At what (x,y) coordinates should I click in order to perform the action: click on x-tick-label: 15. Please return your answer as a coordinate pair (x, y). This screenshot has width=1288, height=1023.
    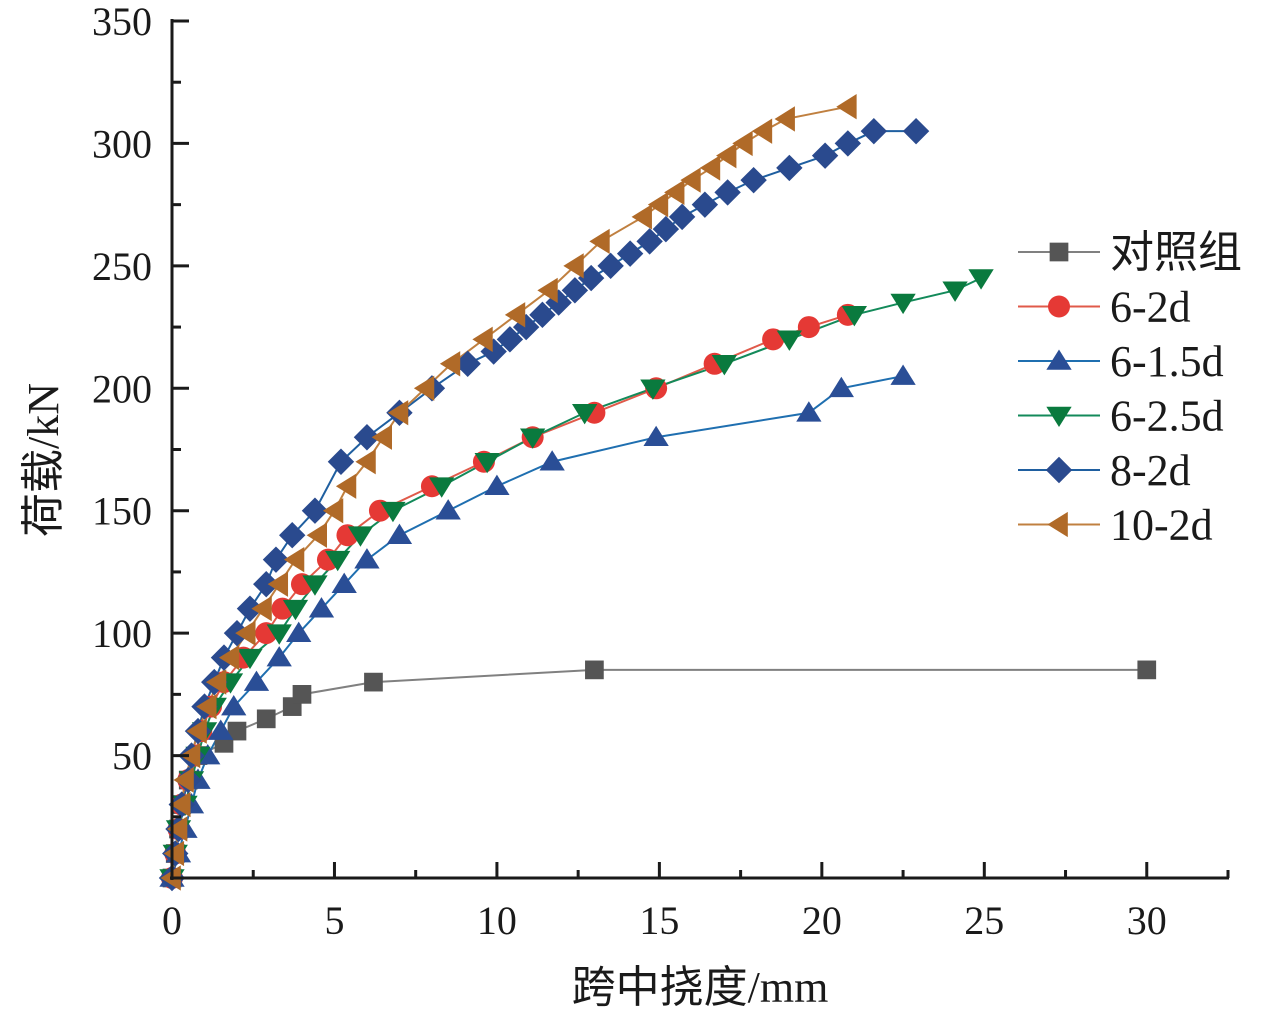
    Looking at the image, I should click on (659, 920).